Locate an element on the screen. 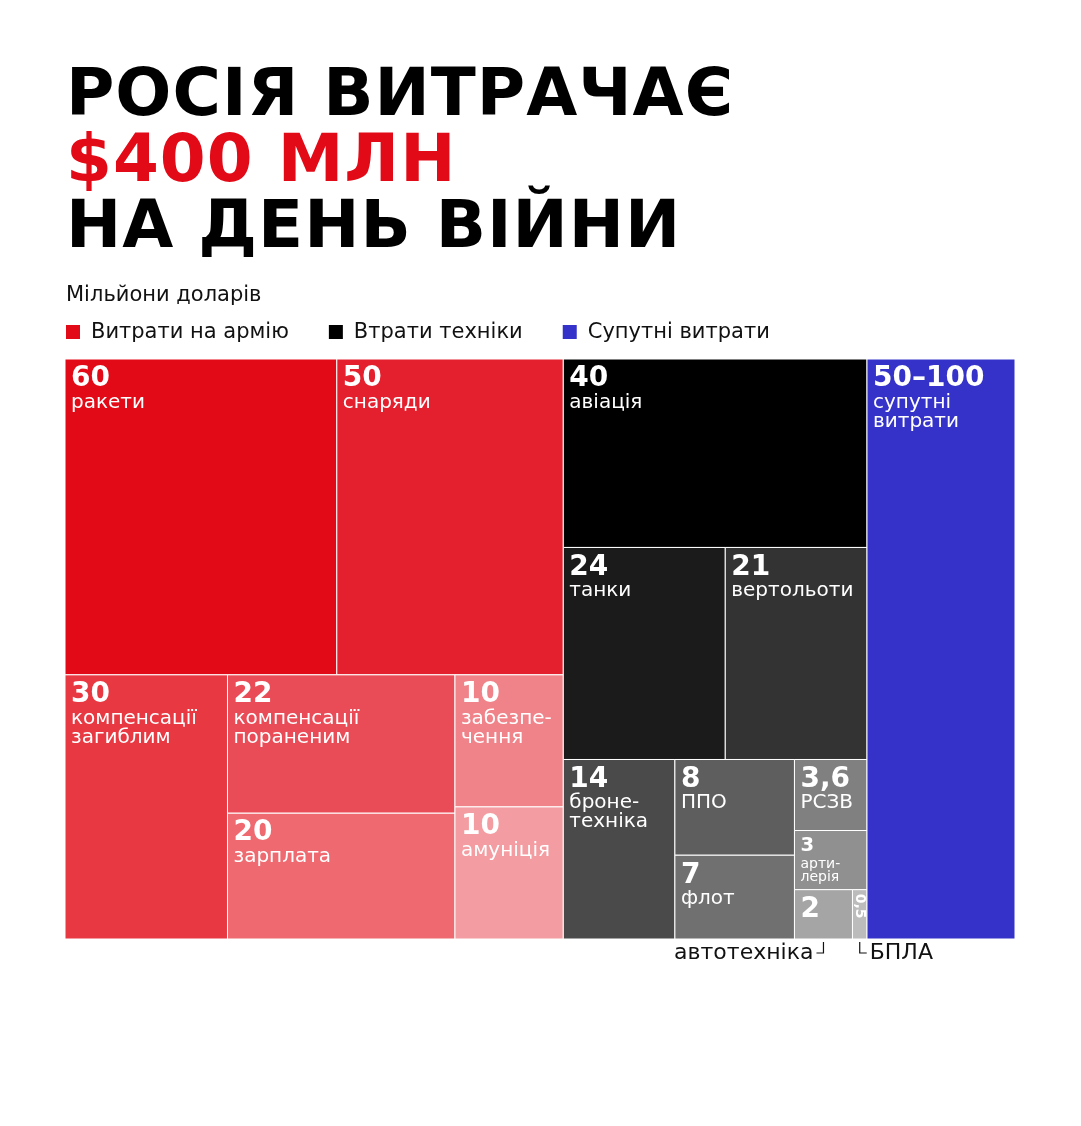  data-label: 2 is located at coordinates (810, 907).